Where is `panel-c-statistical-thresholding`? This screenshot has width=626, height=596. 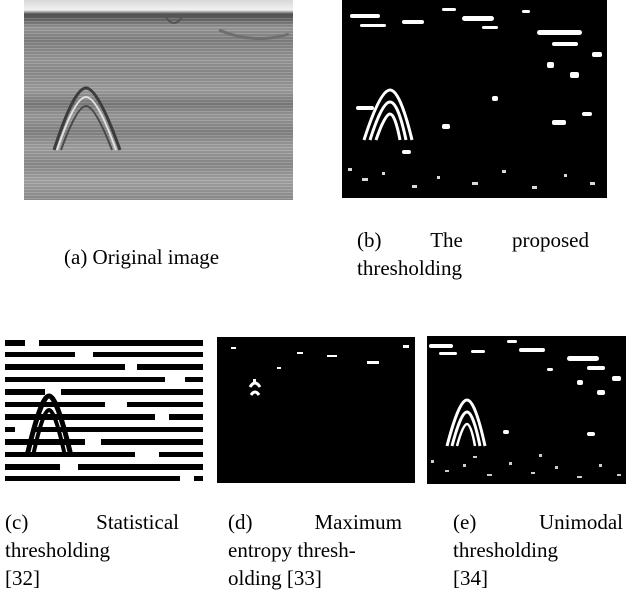
panel-c-statistical-thresholding is located at coordinates (104, 410).